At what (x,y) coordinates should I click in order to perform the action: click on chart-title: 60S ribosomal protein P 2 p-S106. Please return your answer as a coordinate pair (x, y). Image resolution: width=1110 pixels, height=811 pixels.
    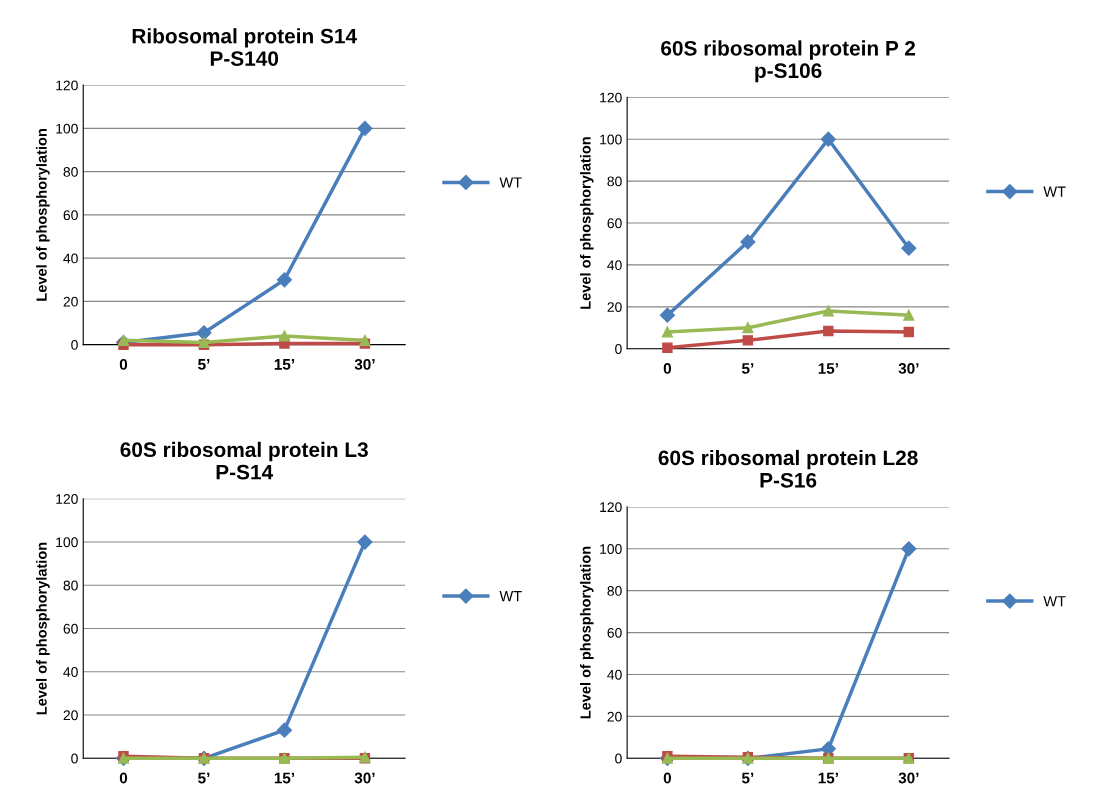
    Looking at the image, I should click on (788, 61).